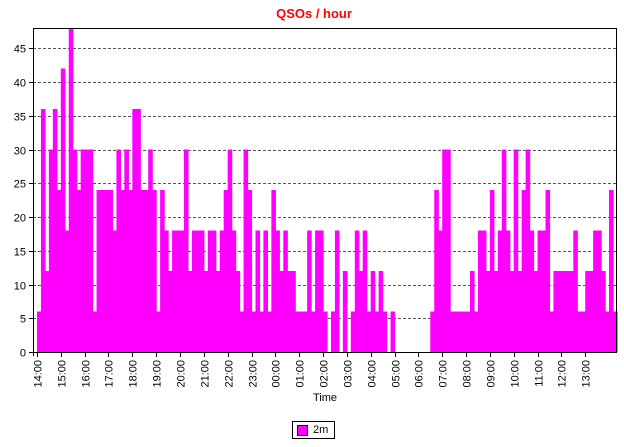 The width and height of the screenshot is (624, 447). What do you see at coordinates (23, 354) in the screenshot?
I see `y-tick-label: 0` at bounding box center [23, 354].